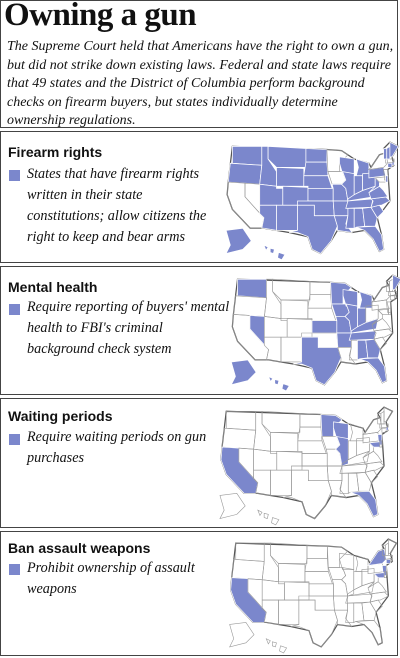 The height and width of the screenshot is (658, 400). What do you see at coordinates (318, 182) in the screenshot?
I see `state-ne` at bounding box center [318, 182].